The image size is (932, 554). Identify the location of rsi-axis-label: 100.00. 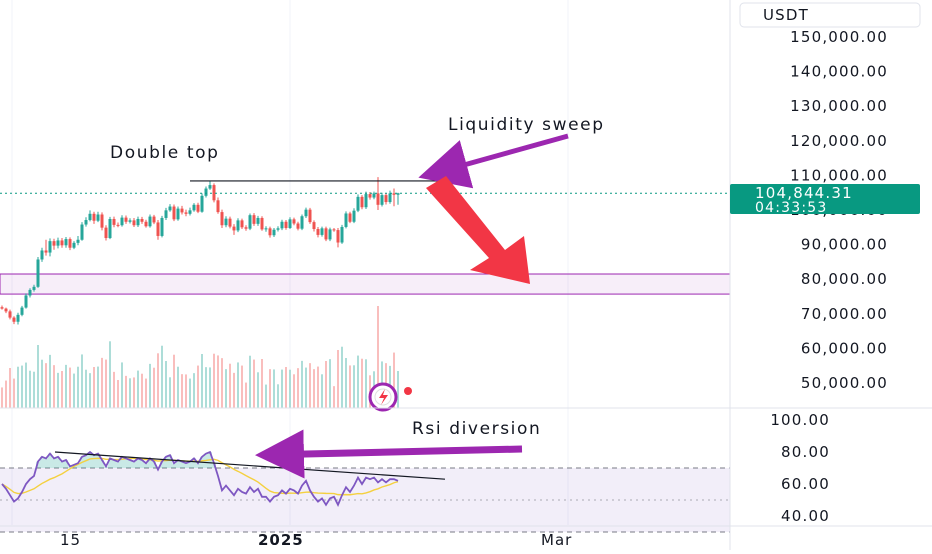
(800, 420).